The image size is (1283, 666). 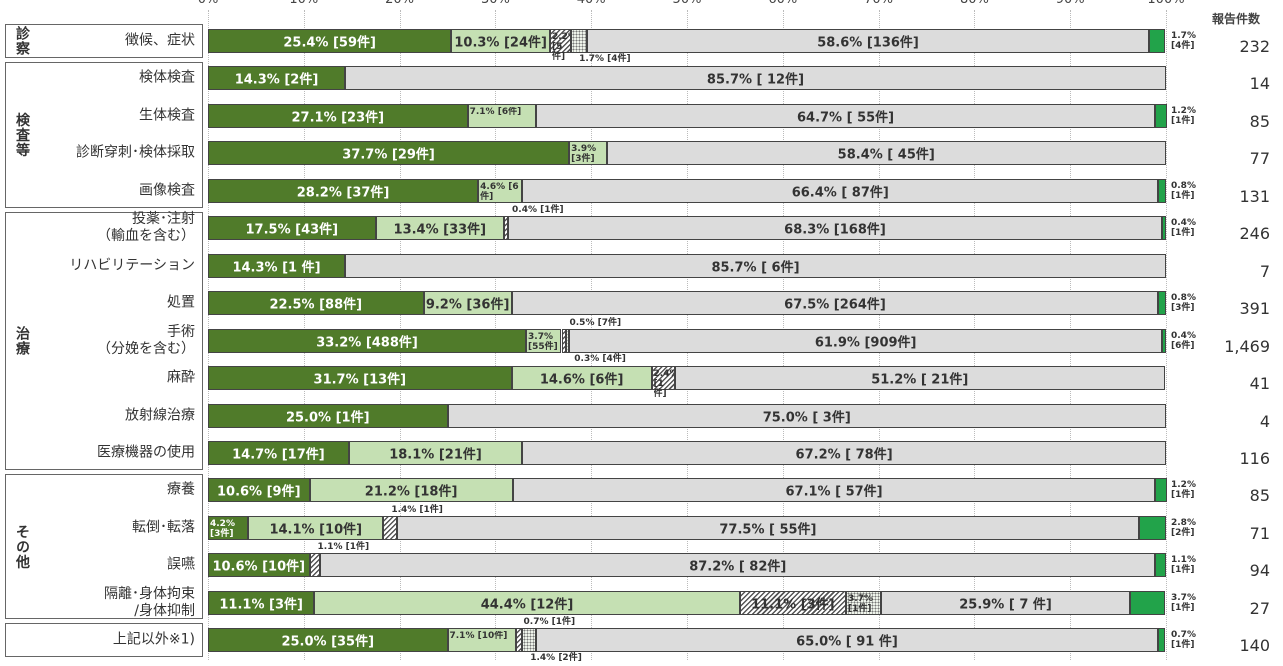 What do you see at coordinates (181, 489) in the screenshot?
I see `category-label: 療養` at bounding box center [181, 489].